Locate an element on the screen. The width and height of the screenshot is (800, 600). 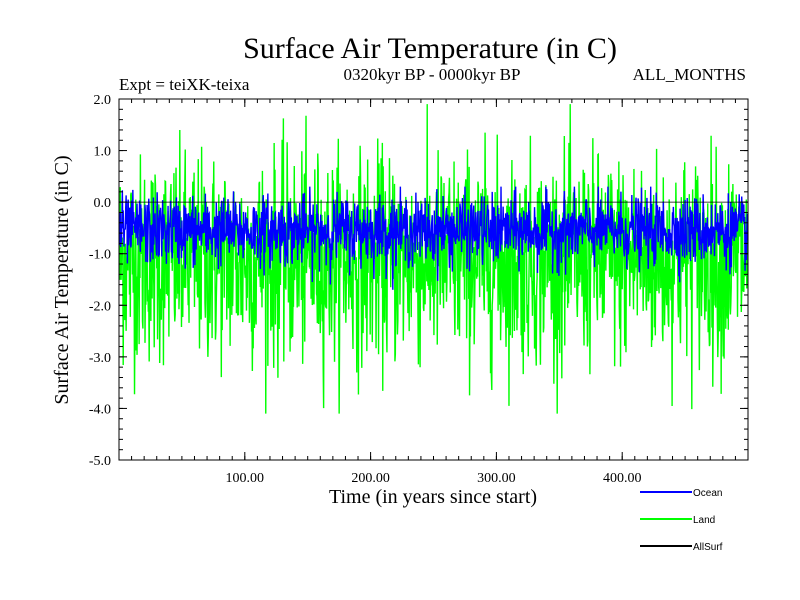
legend: Ocean Land AllSurf is located at coordinates (681, 520).